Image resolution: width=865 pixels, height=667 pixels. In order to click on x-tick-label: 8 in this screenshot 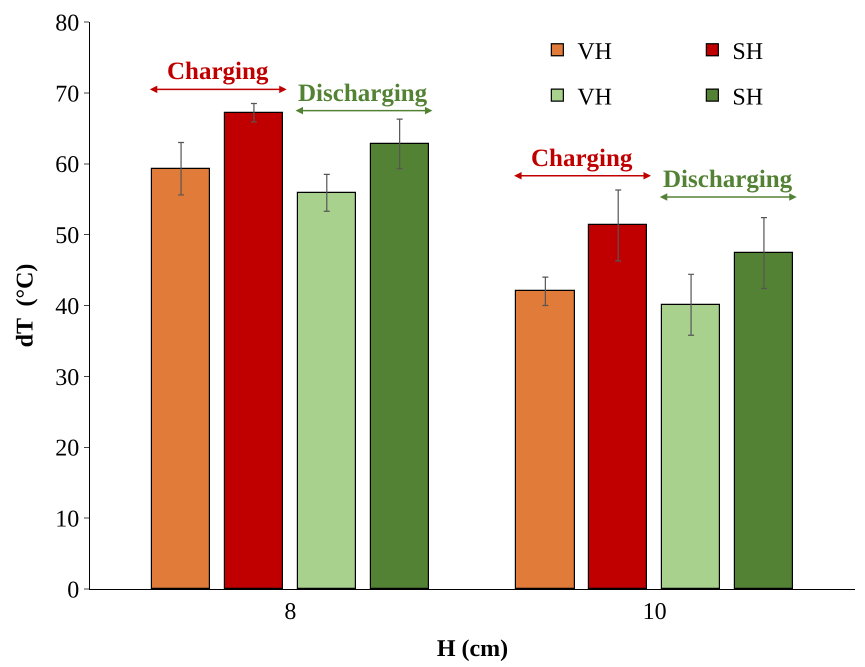, I will do `click(290, 611)`.